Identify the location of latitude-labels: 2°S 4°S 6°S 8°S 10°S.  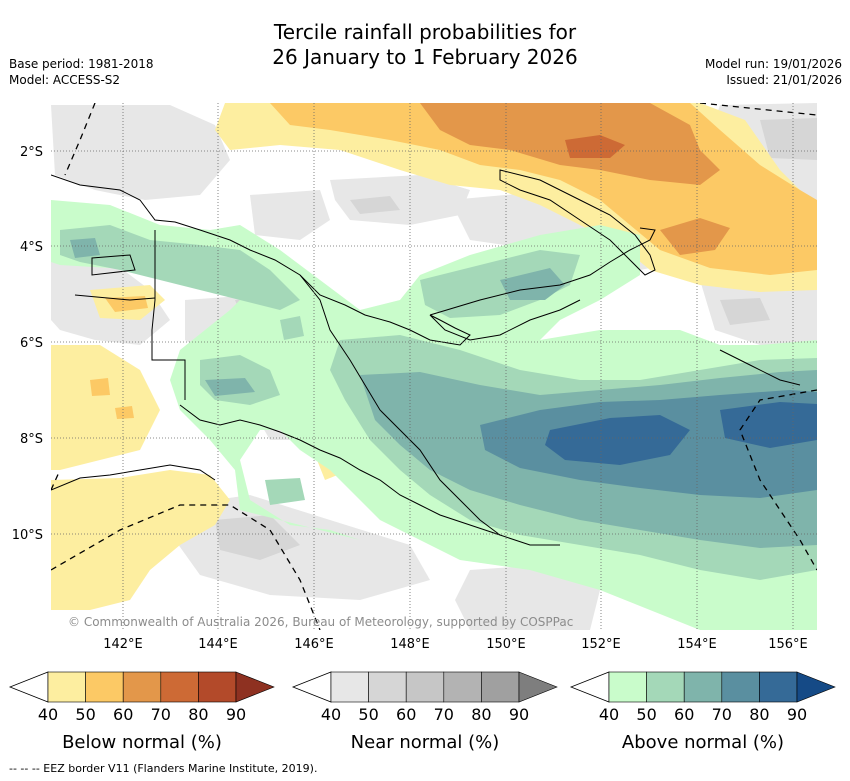
(27, 344).